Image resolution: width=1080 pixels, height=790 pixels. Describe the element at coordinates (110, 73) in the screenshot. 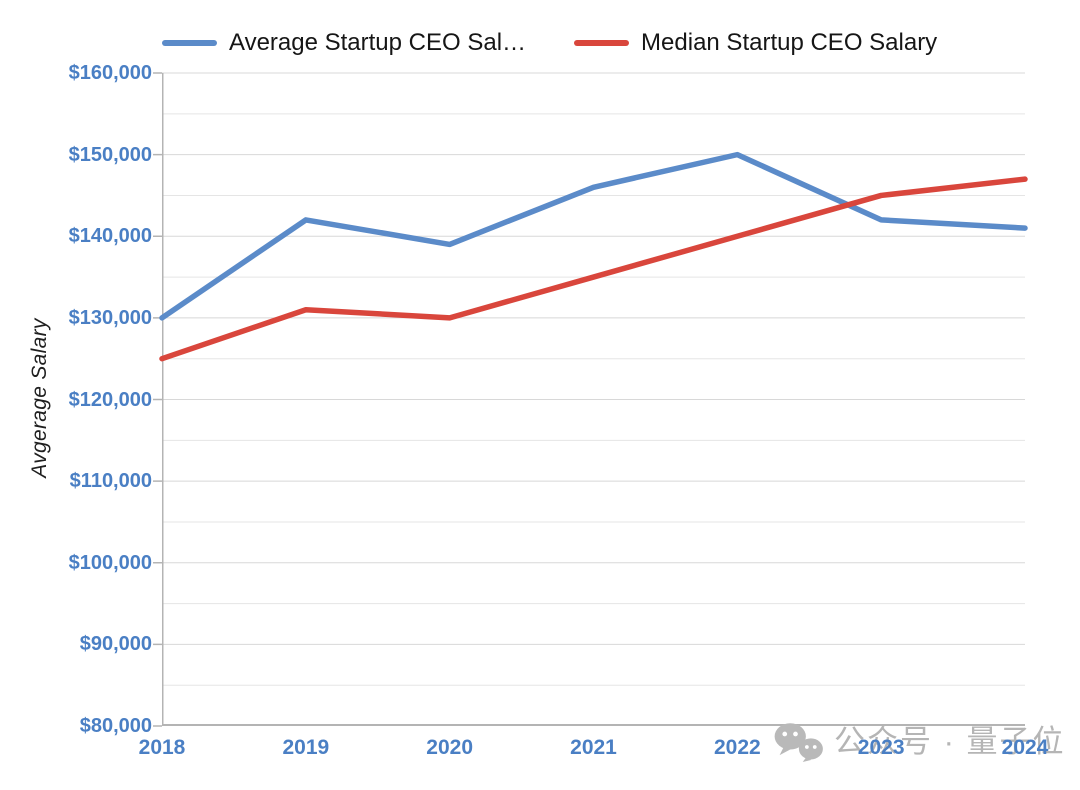

I see `y-axis-tick-label: $160,000` at that location.